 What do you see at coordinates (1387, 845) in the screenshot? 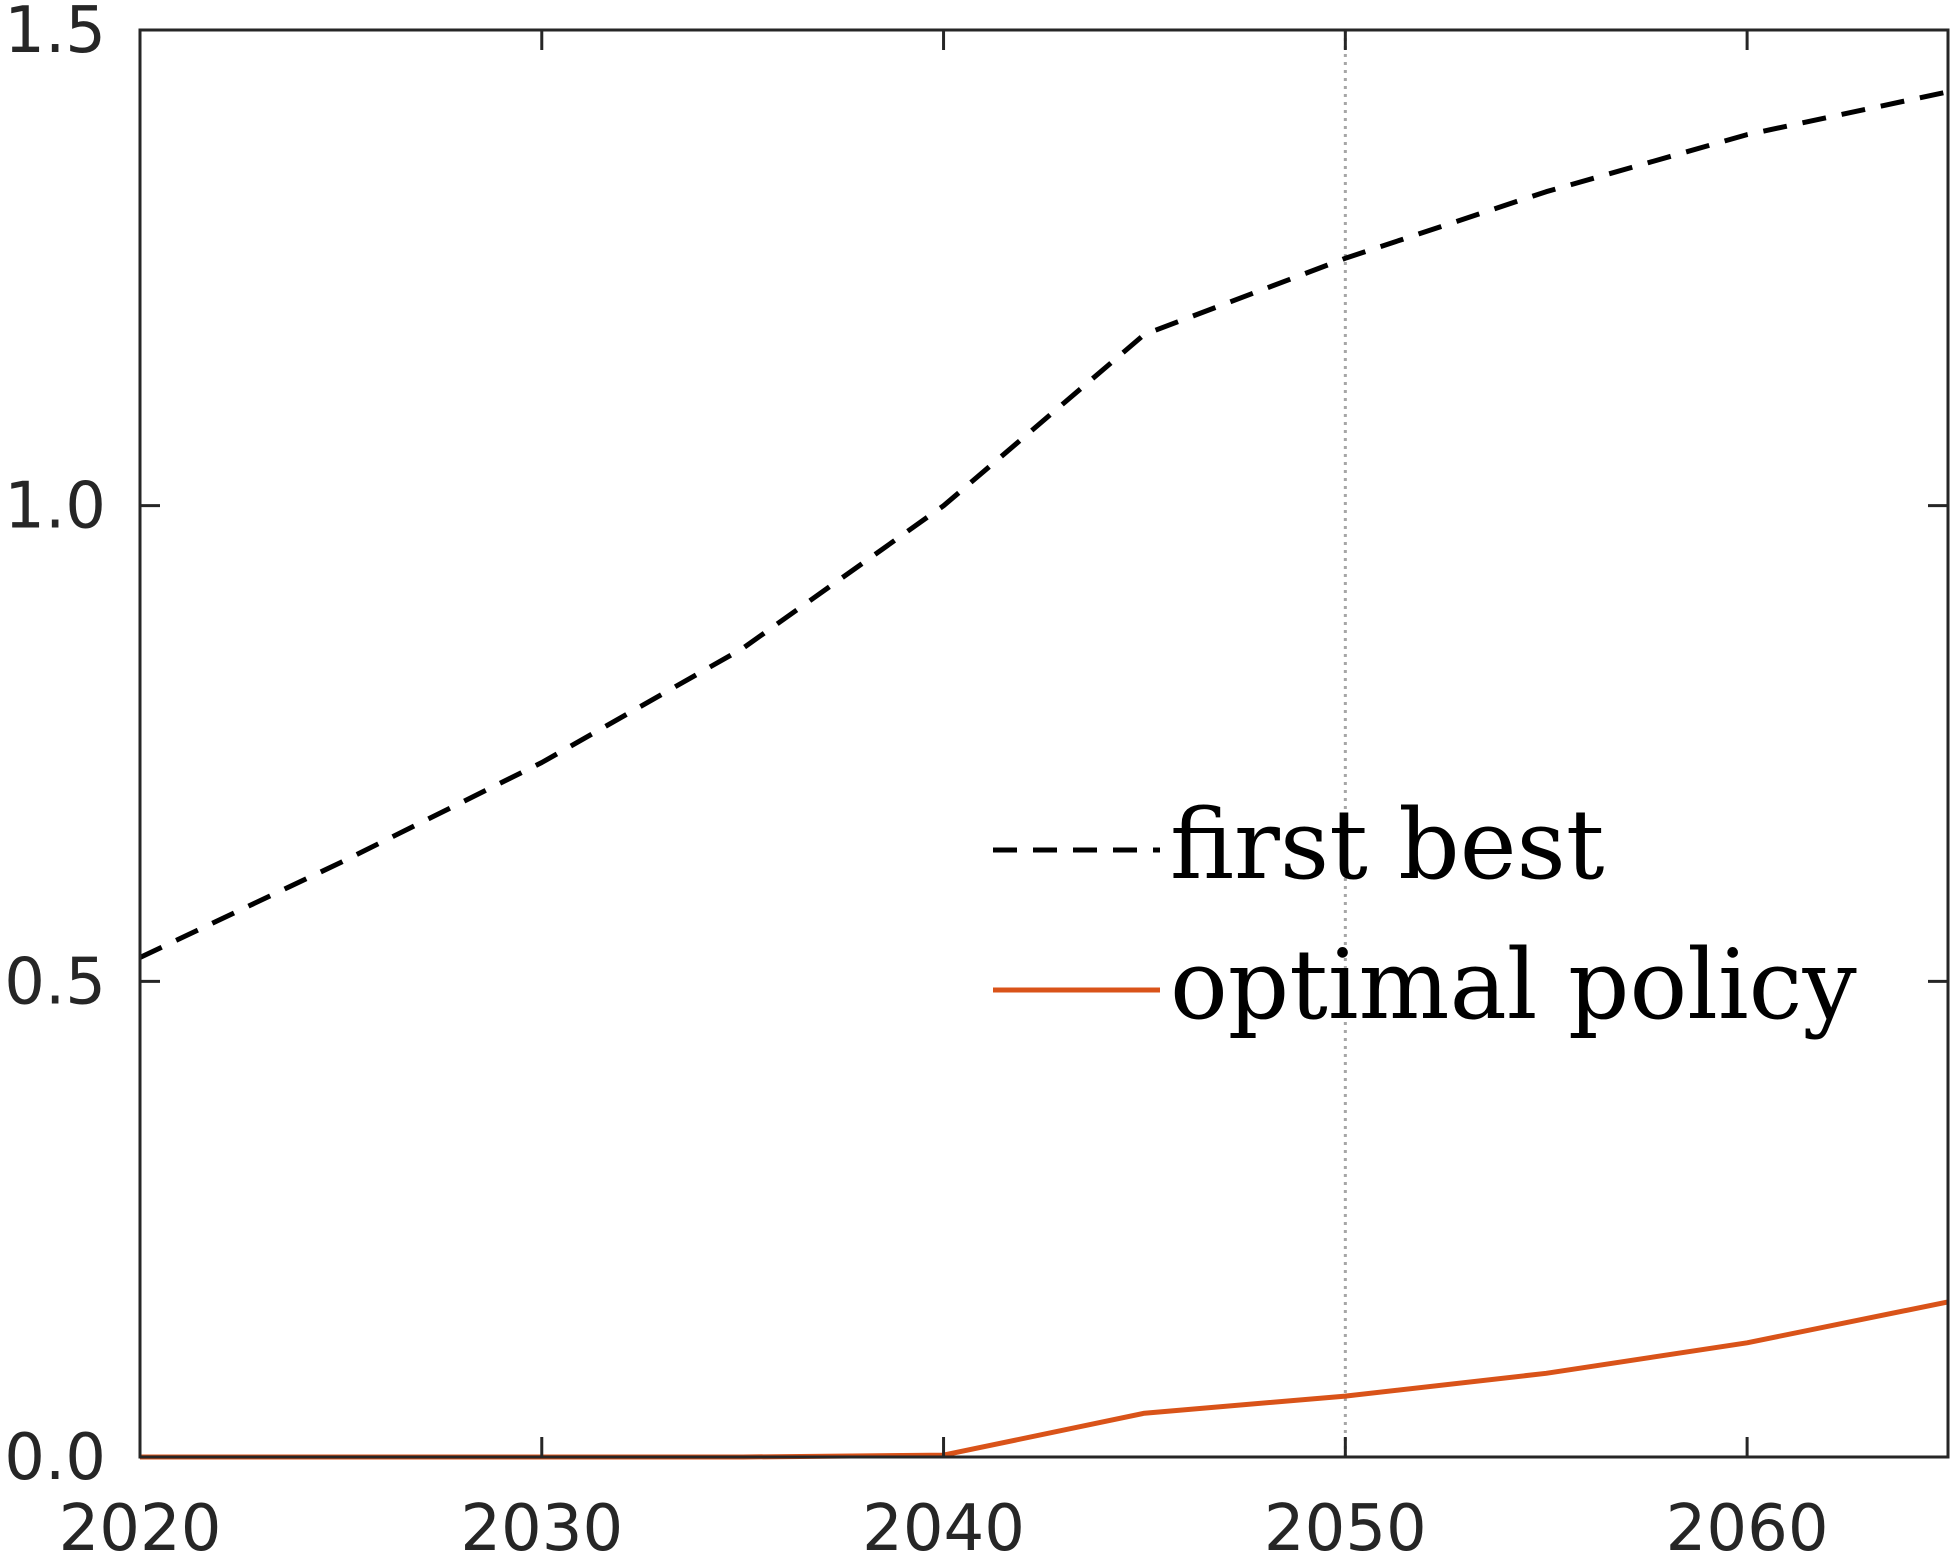
I see `legend-label-first-best: first best` at bounding box center [1387, 845].